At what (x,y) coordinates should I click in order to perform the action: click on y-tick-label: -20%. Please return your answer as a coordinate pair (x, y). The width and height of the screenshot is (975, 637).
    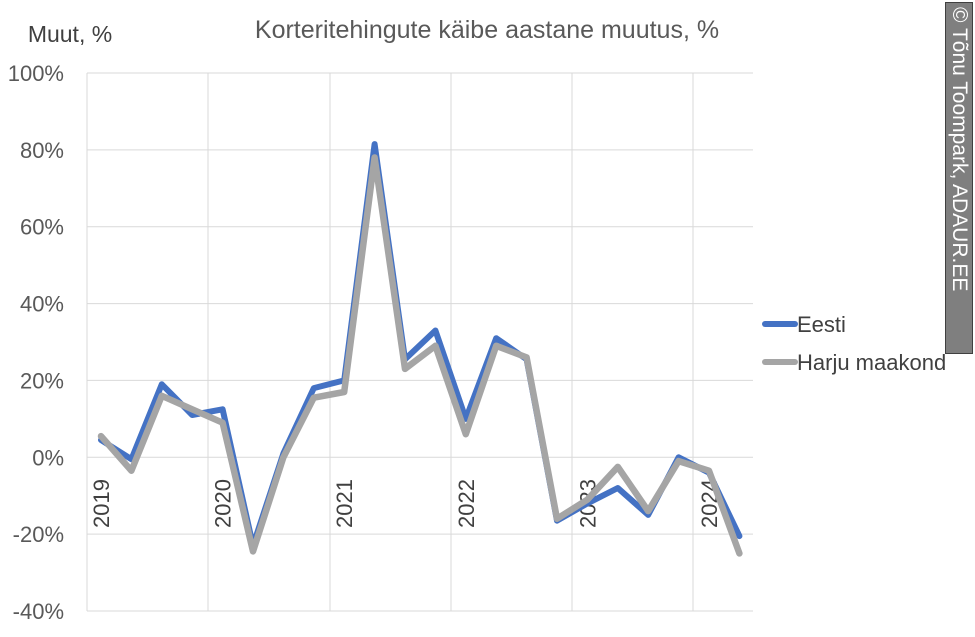
    Looking at the image, I should click on (38, 534).